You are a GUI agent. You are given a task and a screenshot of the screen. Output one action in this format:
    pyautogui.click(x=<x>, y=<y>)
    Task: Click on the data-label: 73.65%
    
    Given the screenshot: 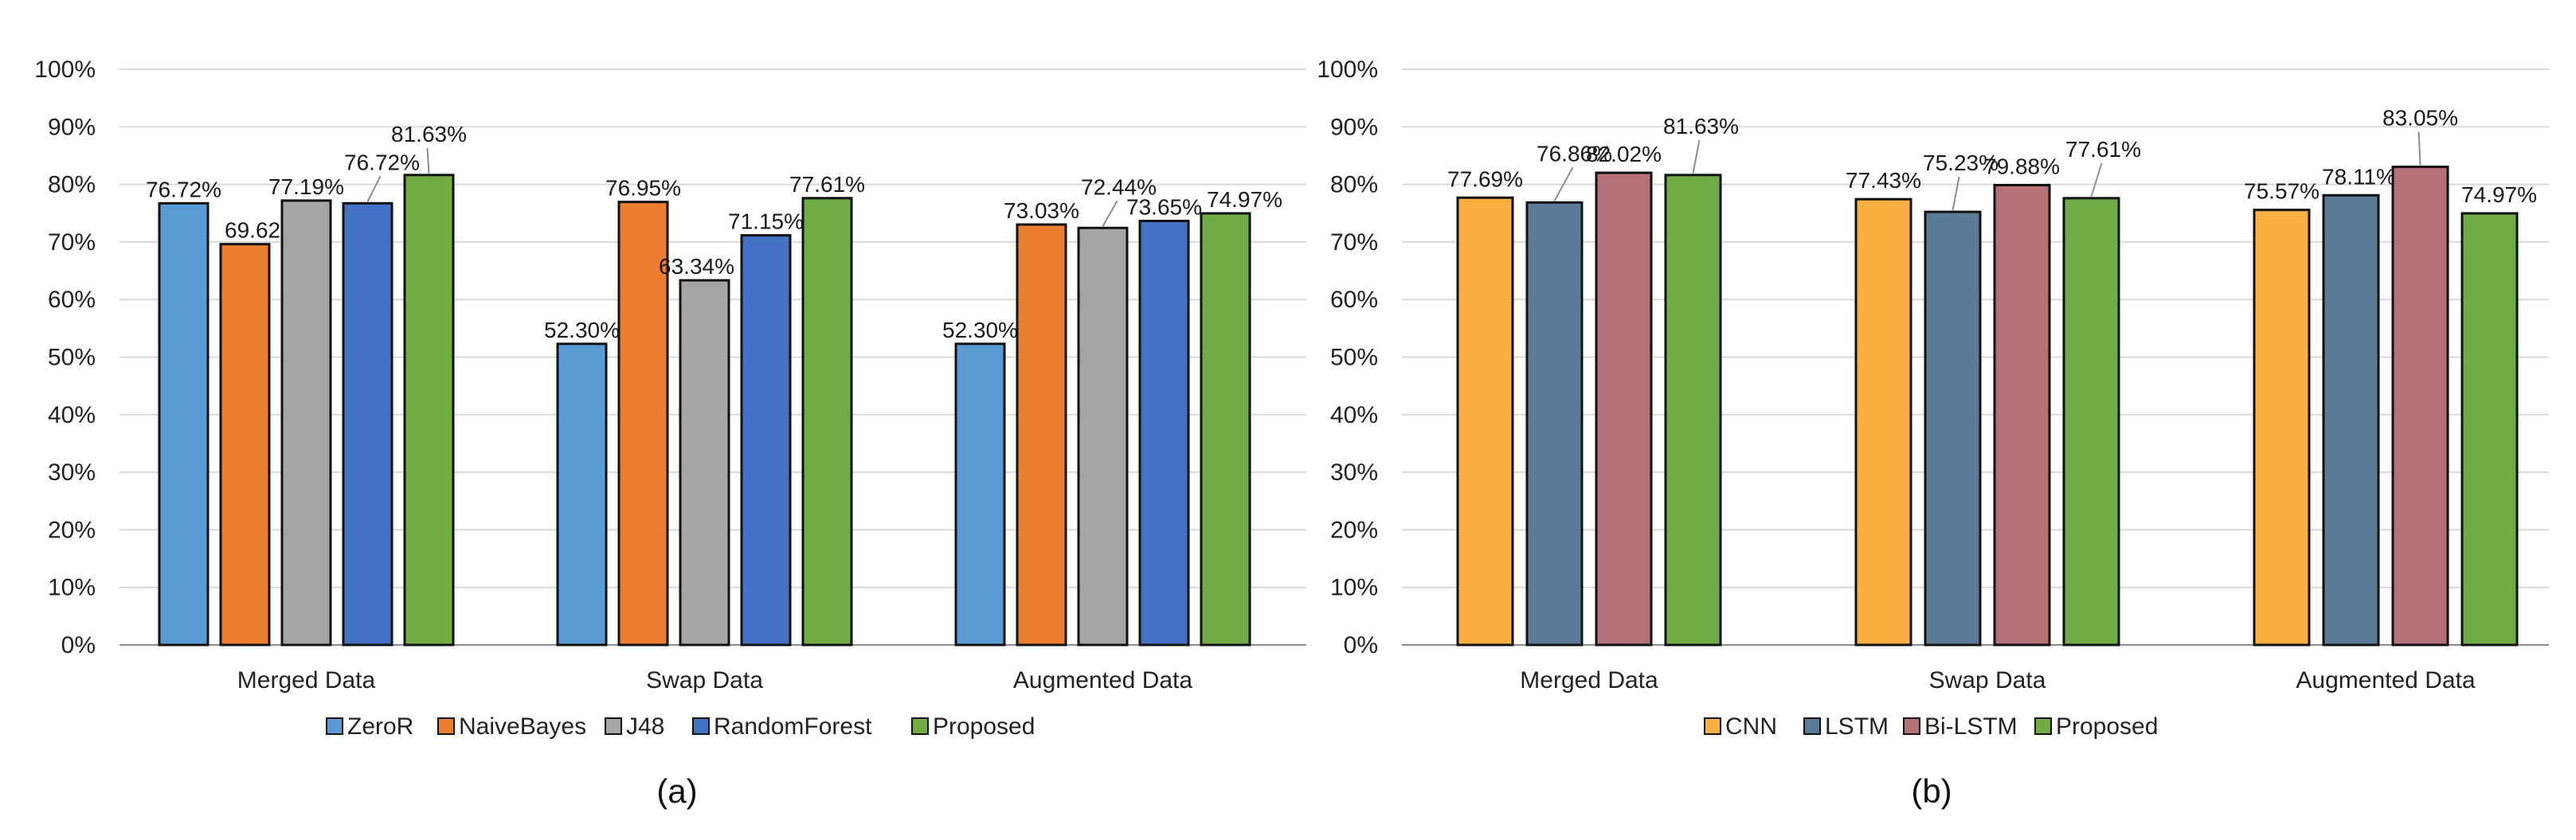 What is the action you would take?
    pyautogui.click(x=1164, y=207)
    